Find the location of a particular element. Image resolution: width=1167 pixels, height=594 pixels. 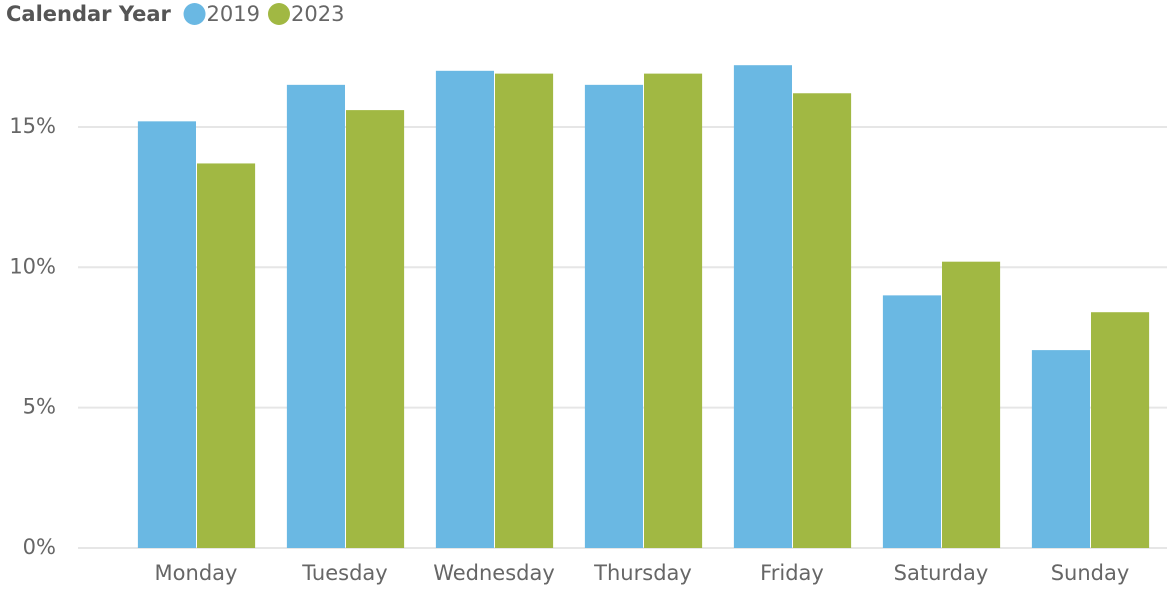

y-tick-label: 5% is located at coordinates (39, 407).